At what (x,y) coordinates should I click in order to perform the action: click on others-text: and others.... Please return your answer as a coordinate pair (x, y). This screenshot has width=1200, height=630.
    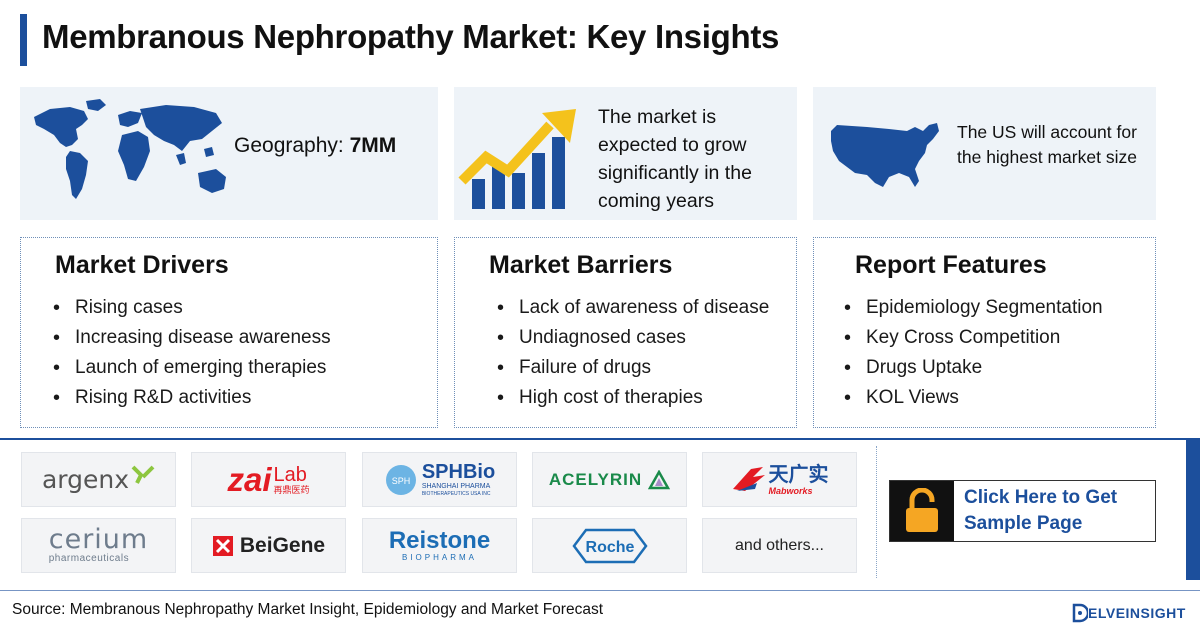
    Looking at the image, I should click on (779, 545).